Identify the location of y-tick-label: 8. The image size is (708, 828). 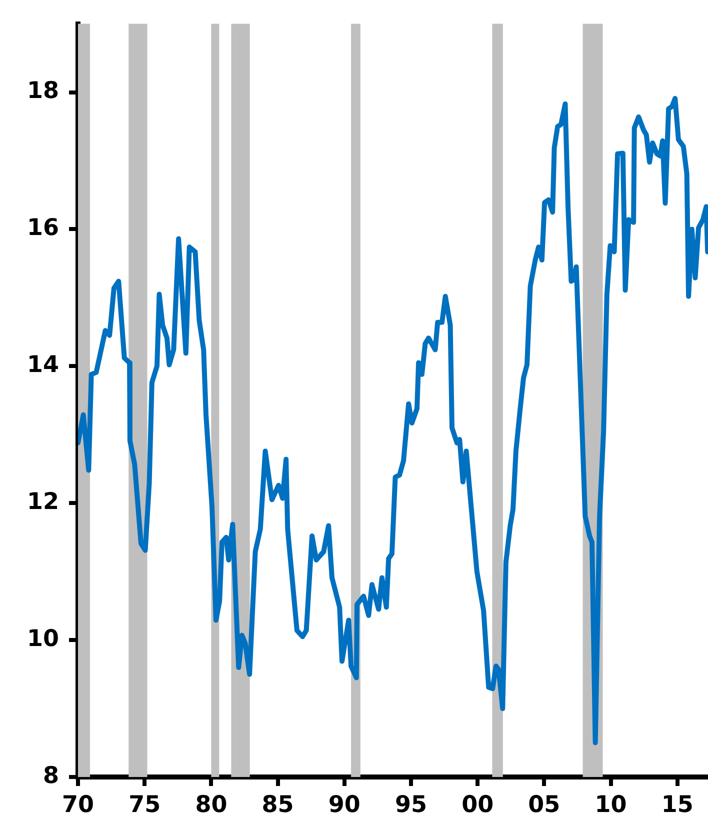
(50, 775).